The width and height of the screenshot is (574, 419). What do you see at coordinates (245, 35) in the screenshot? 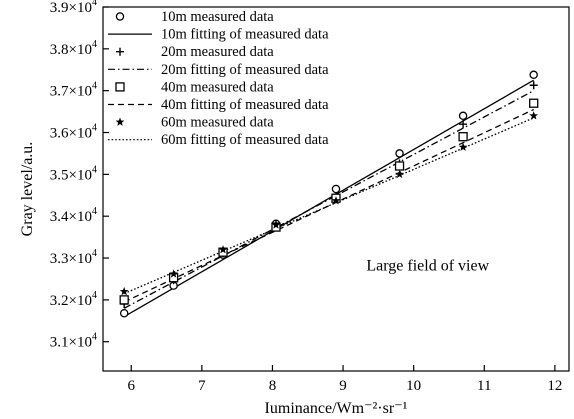
I see `legend-label: 10m fitting of measured data` at bounding box center [245, 35].